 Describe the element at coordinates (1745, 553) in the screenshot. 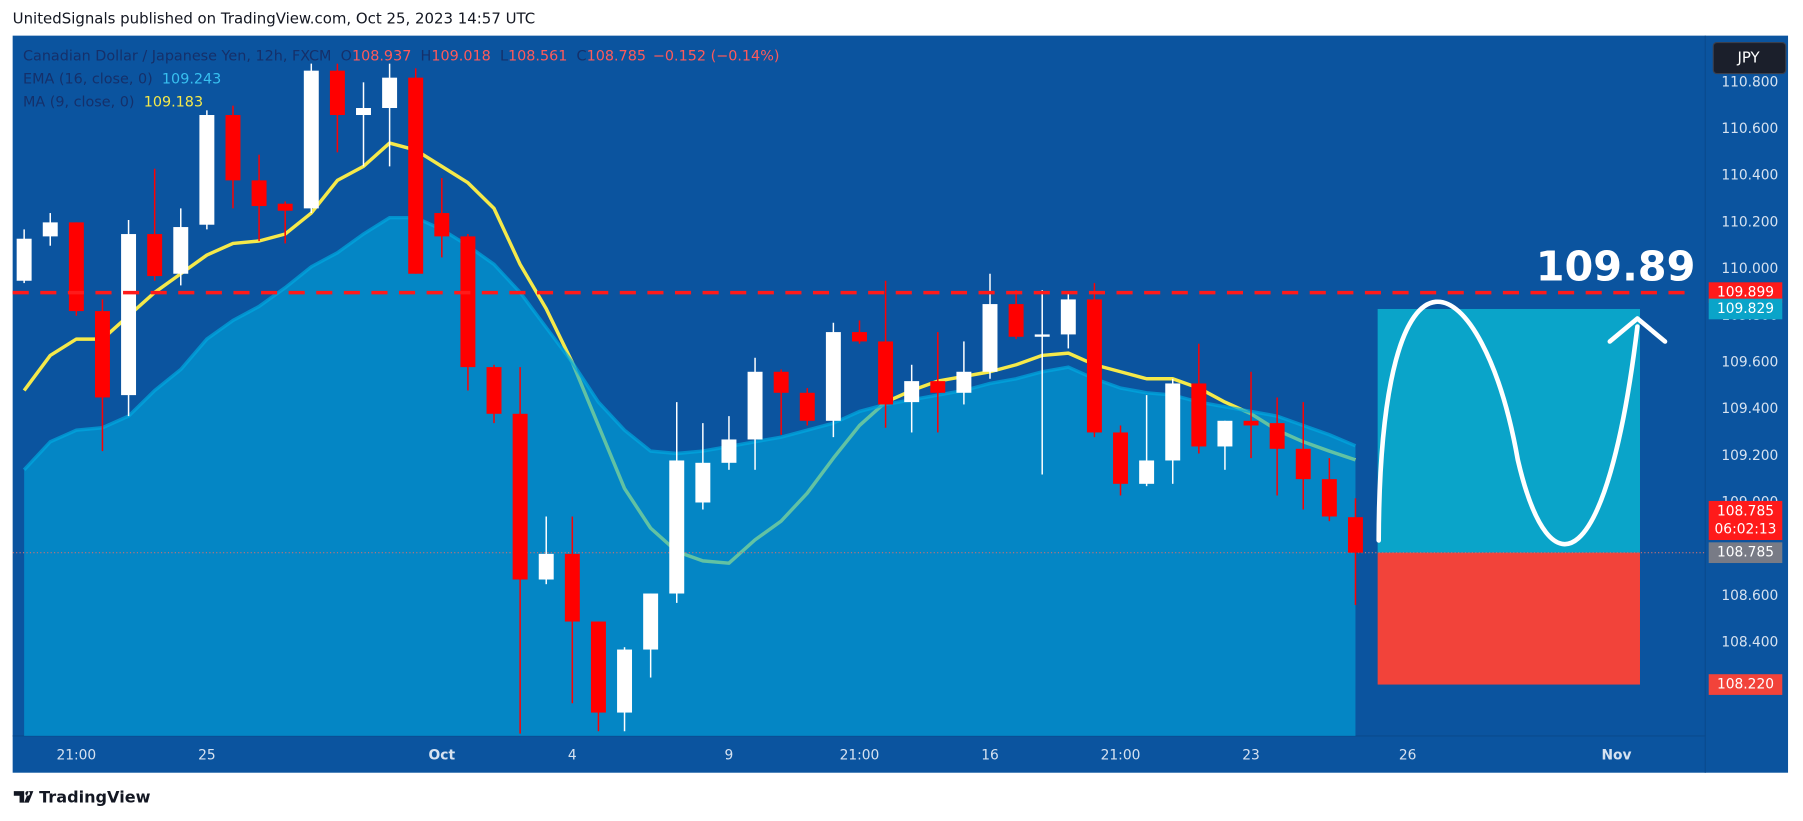

I see `close-badge` at that location.